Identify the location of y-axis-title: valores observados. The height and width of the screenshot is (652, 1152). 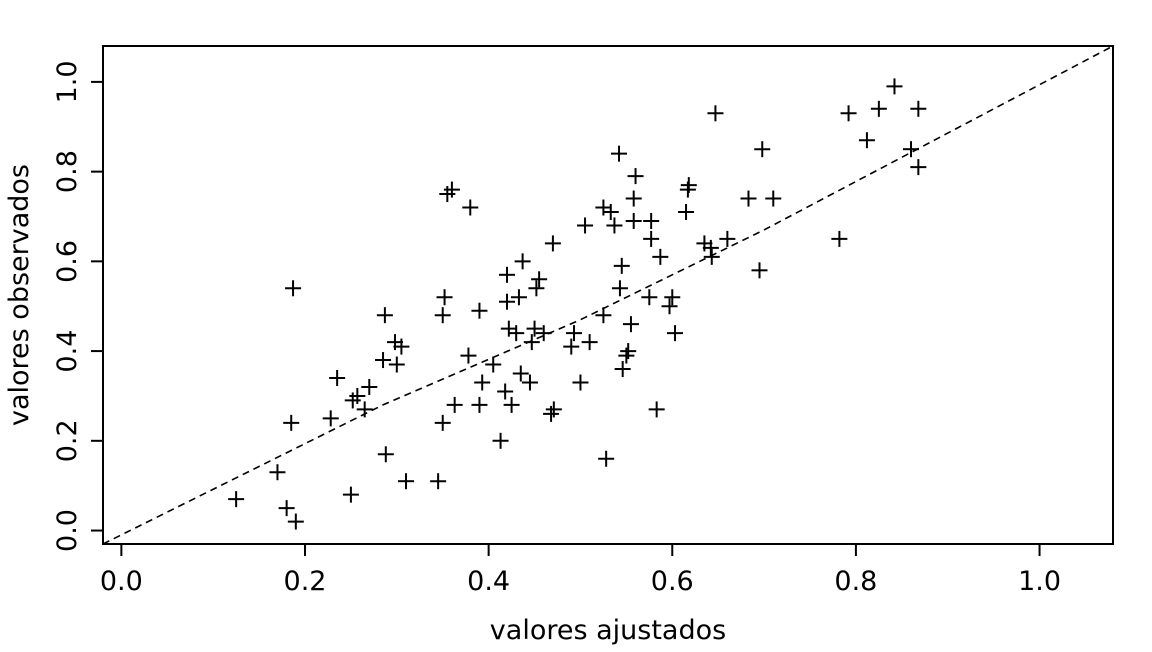
(19, 295).